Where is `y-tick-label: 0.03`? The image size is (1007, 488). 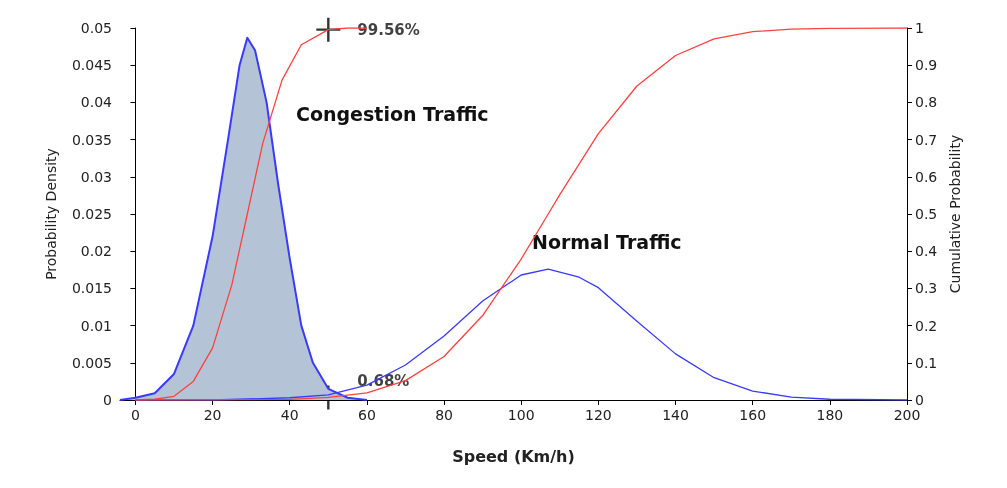
y-tick-label: 0.03 is located at coordinates (96, 176).